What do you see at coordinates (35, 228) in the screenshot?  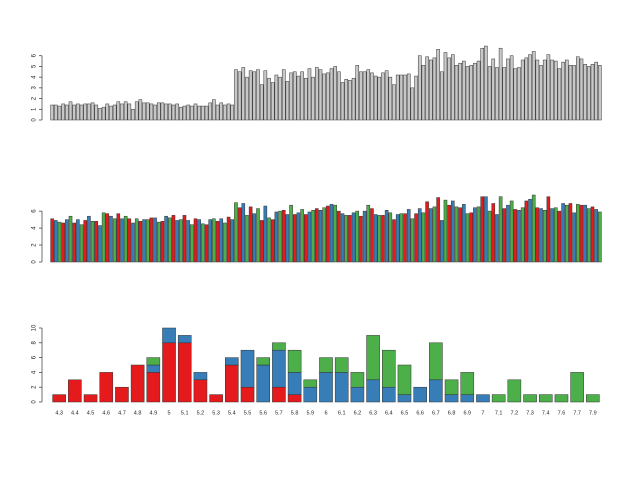 I see `y-tick-label: 4` at bounding box center [35, 228].